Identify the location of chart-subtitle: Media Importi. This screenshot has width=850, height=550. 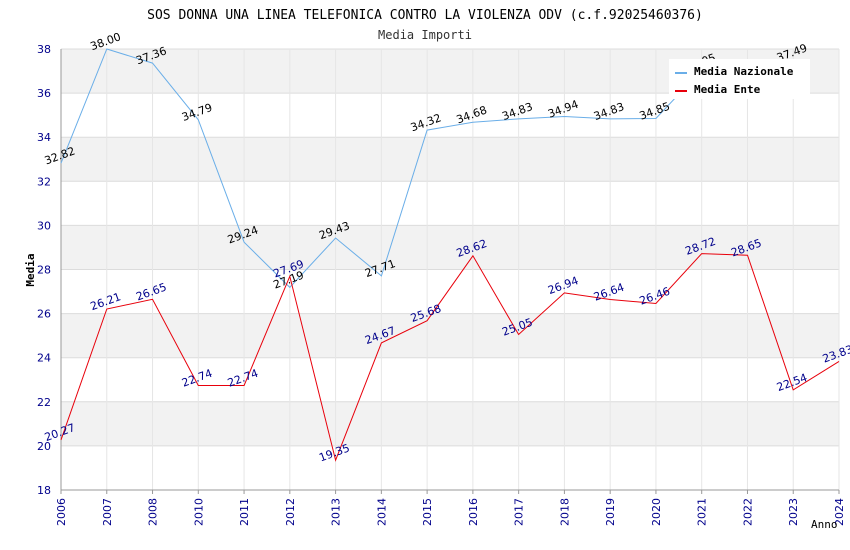
(425, 35).